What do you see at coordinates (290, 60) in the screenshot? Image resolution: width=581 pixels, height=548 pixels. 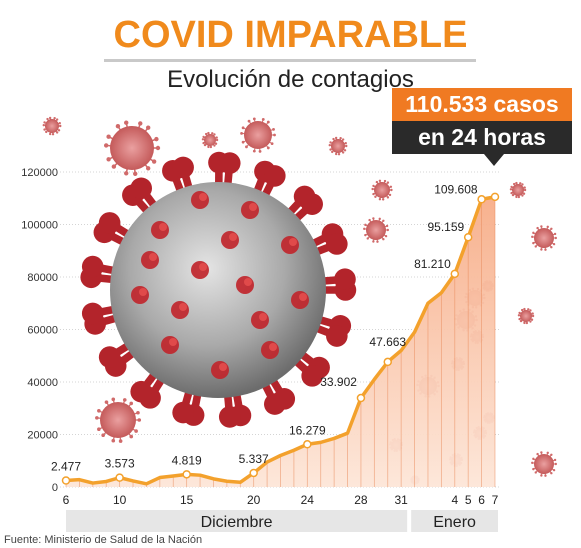 I see `title-divider` at bounding box center [290, 60].